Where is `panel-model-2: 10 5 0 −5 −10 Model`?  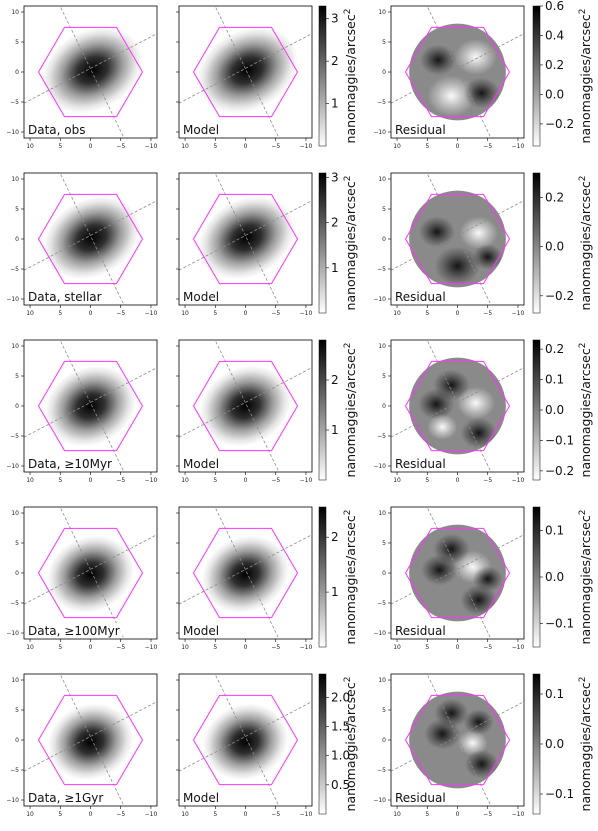 panel-model-2: 10 5 0 −5 −10 Model is located at coordinates (244, 244).